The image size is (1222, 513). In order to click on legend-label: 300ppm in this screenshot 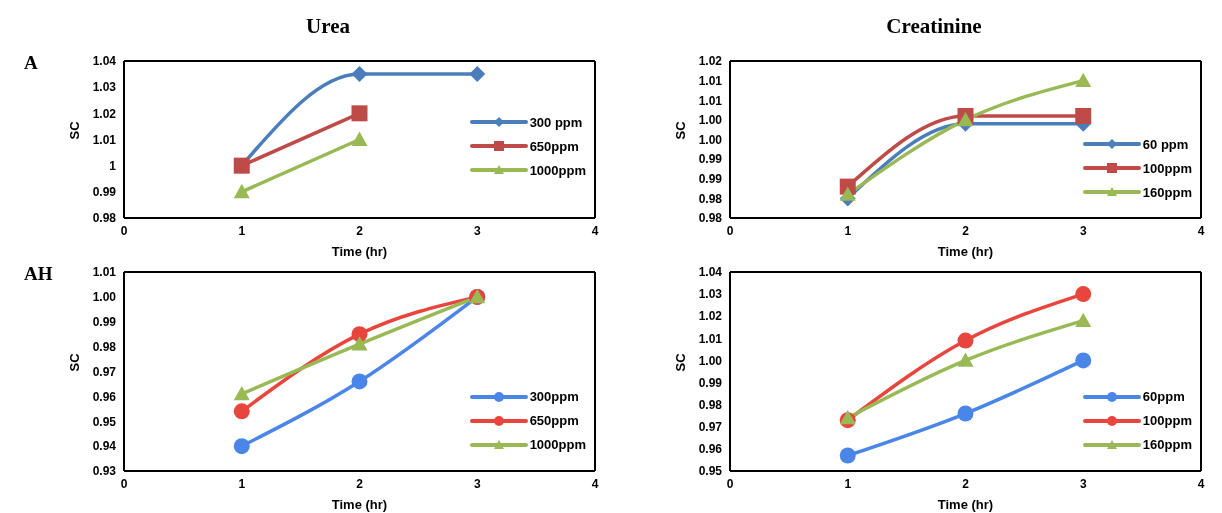, I will do `click(554, 396)`.